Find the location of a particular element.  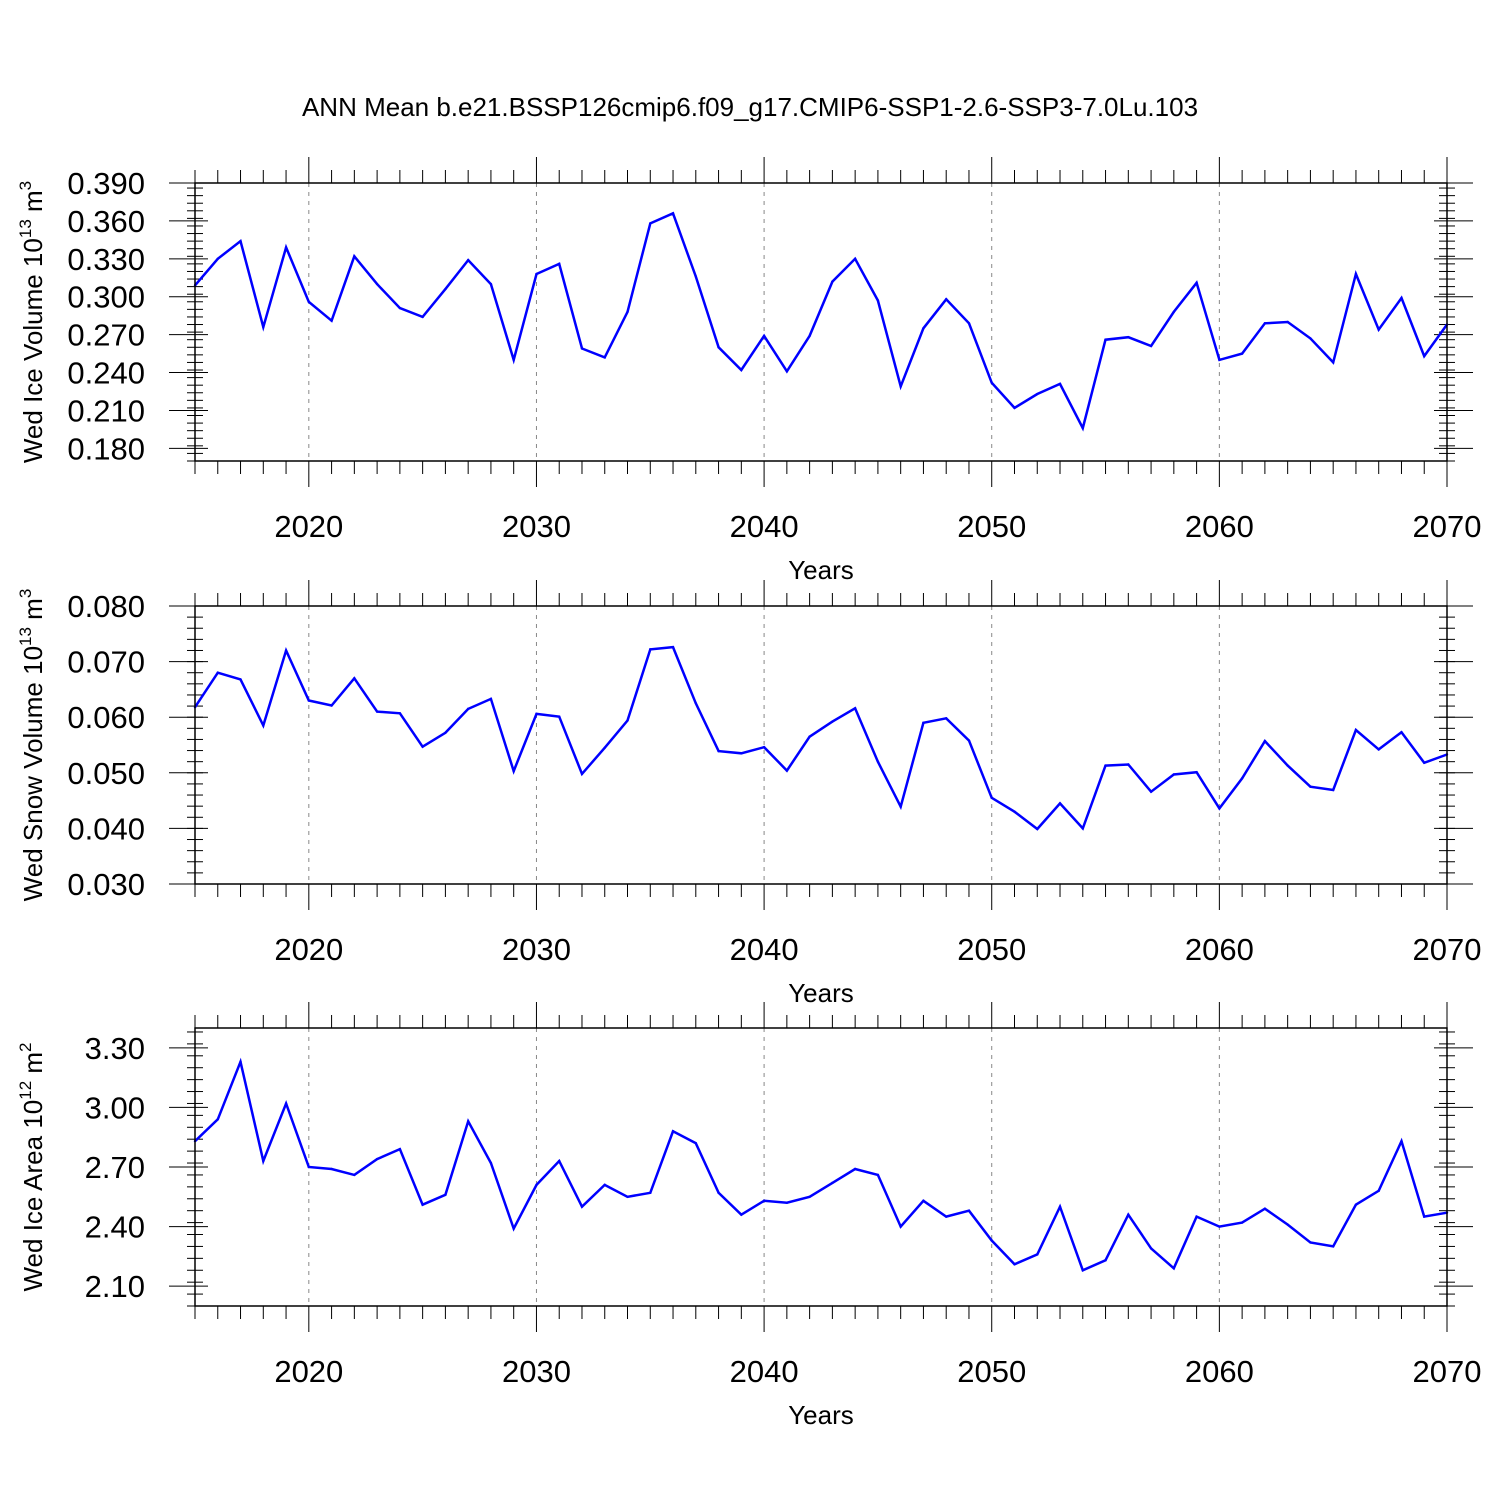

y-tick-label: 0.030 is located at coordinates (106, 884).